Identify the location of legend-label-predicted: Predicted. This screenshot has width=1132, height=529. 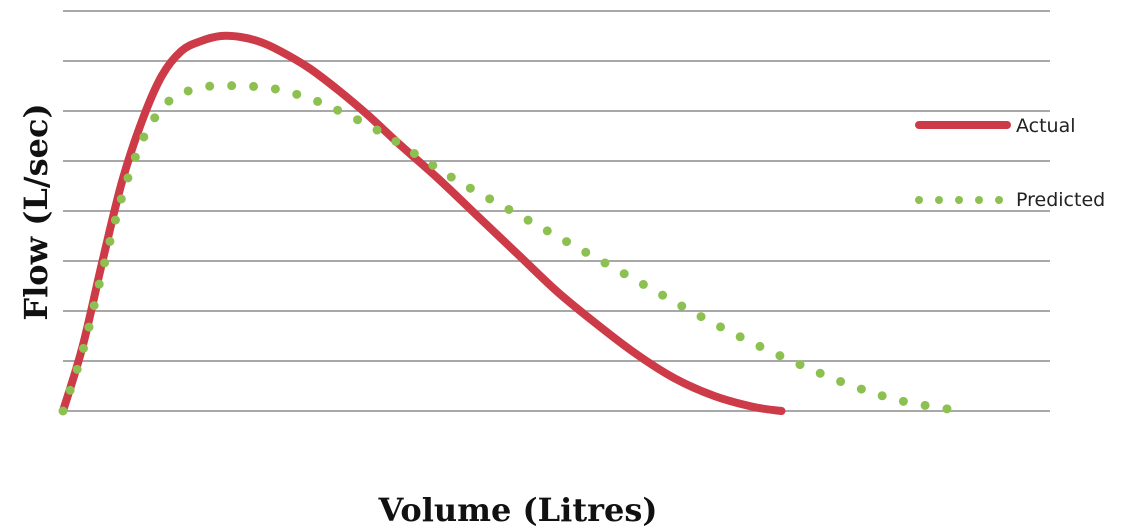
(1060, 200).